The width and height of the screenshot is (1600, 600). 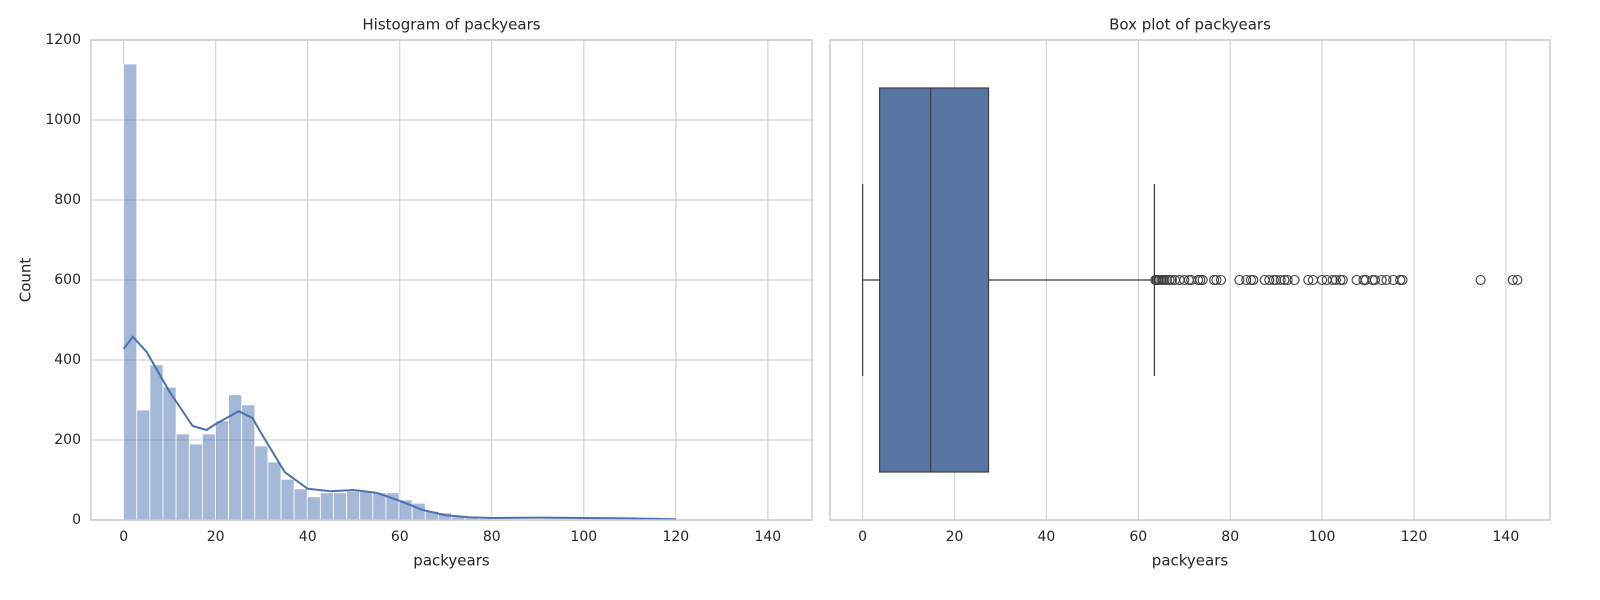 I want to click on y-tick-label: 0, so click(x=76, y=520).